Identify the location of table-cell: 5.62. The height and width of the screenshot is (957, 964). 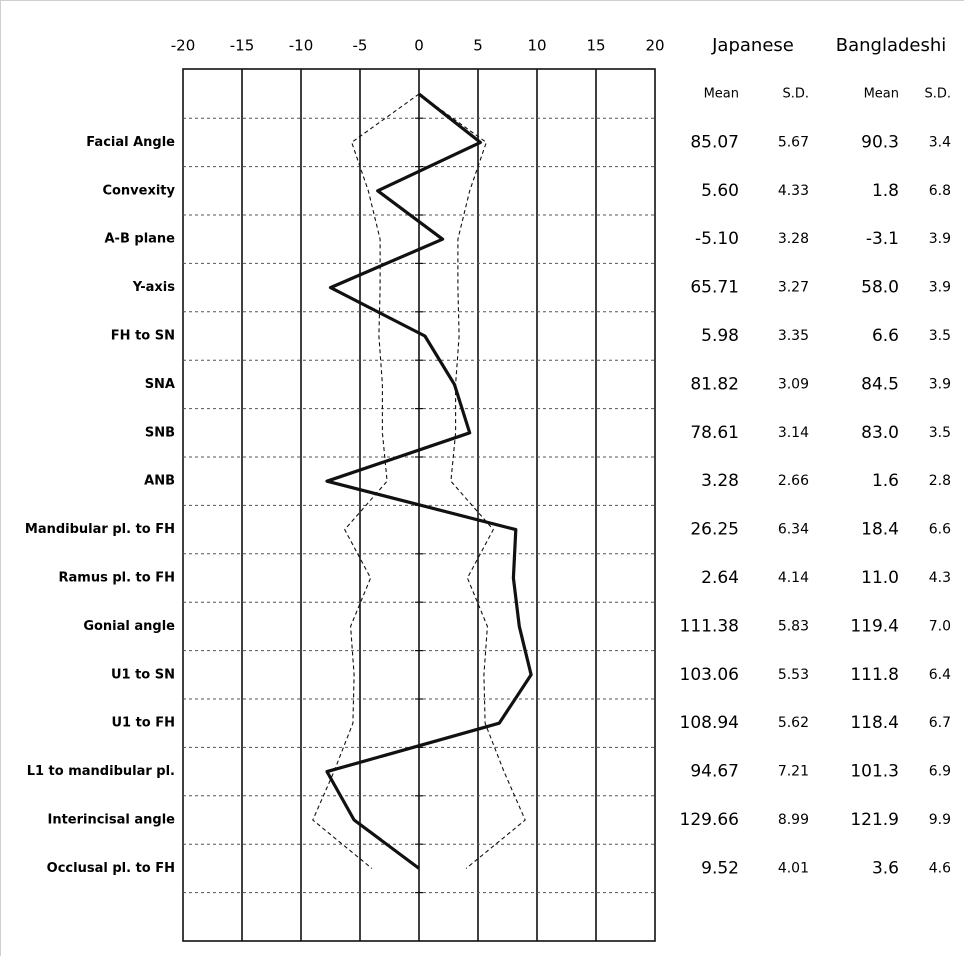
(793, 723).